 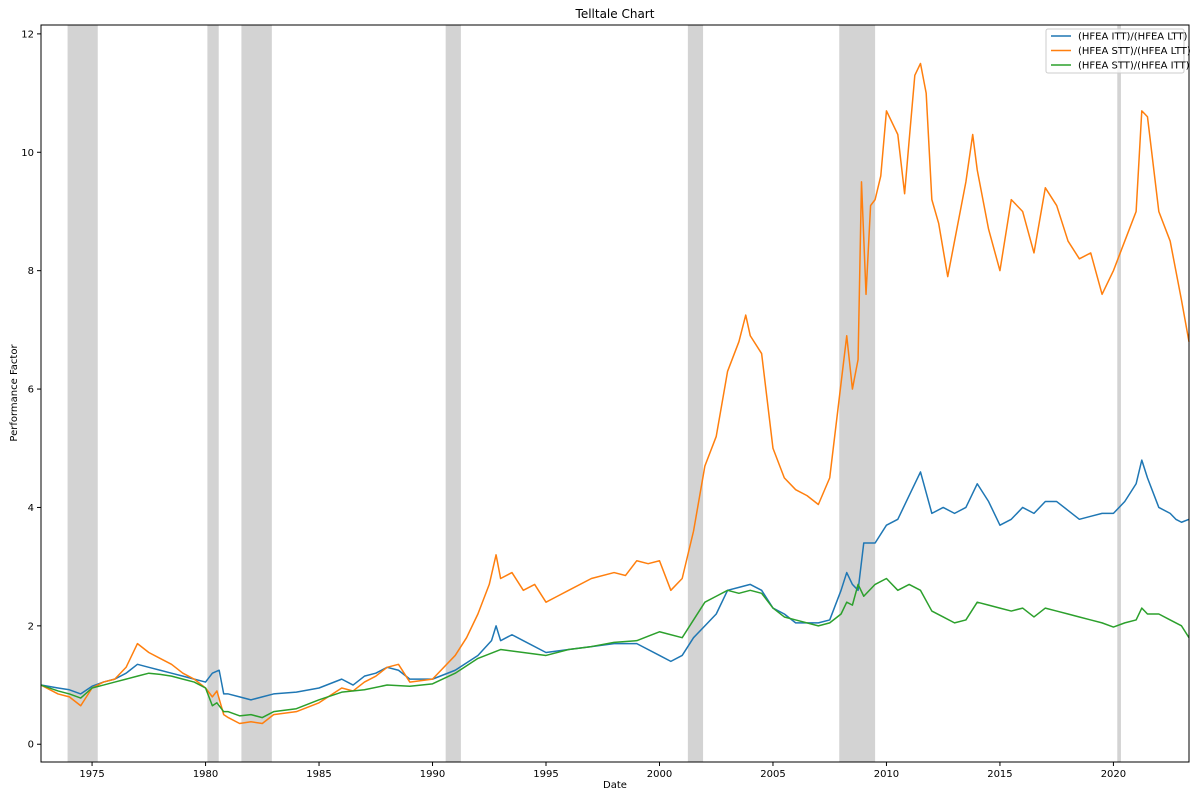 What do you see at coordinates (886, 774) in the screenshot?
I see `x-tick-label: 2010` at bounding box center [886, 774].